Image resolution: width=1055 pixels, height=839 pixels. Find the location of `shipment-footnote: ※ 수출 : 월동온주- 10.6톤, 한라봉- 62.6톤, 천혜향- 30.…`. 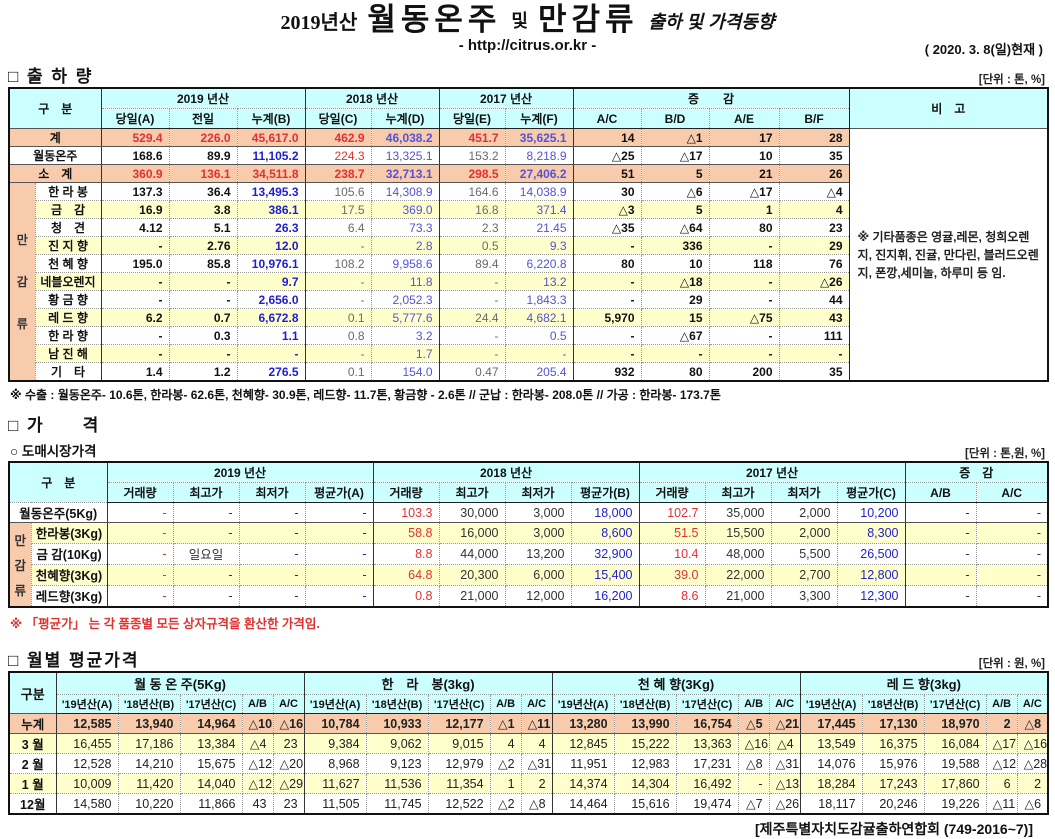

shipment-footnote: ※ 수출 : 월동온주- 10.6톤, 한라봉- 62.6톤, 천혜향- 30.… is located at coordinates (365, 395).